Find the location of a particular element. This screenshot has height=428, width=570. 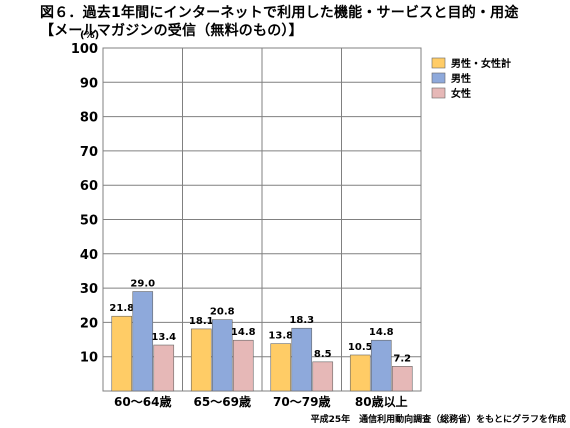

source-note: 平成25年 通信利用動向調査（総務省）をもとにグラフを作成 is located at coordinates (438, 420).